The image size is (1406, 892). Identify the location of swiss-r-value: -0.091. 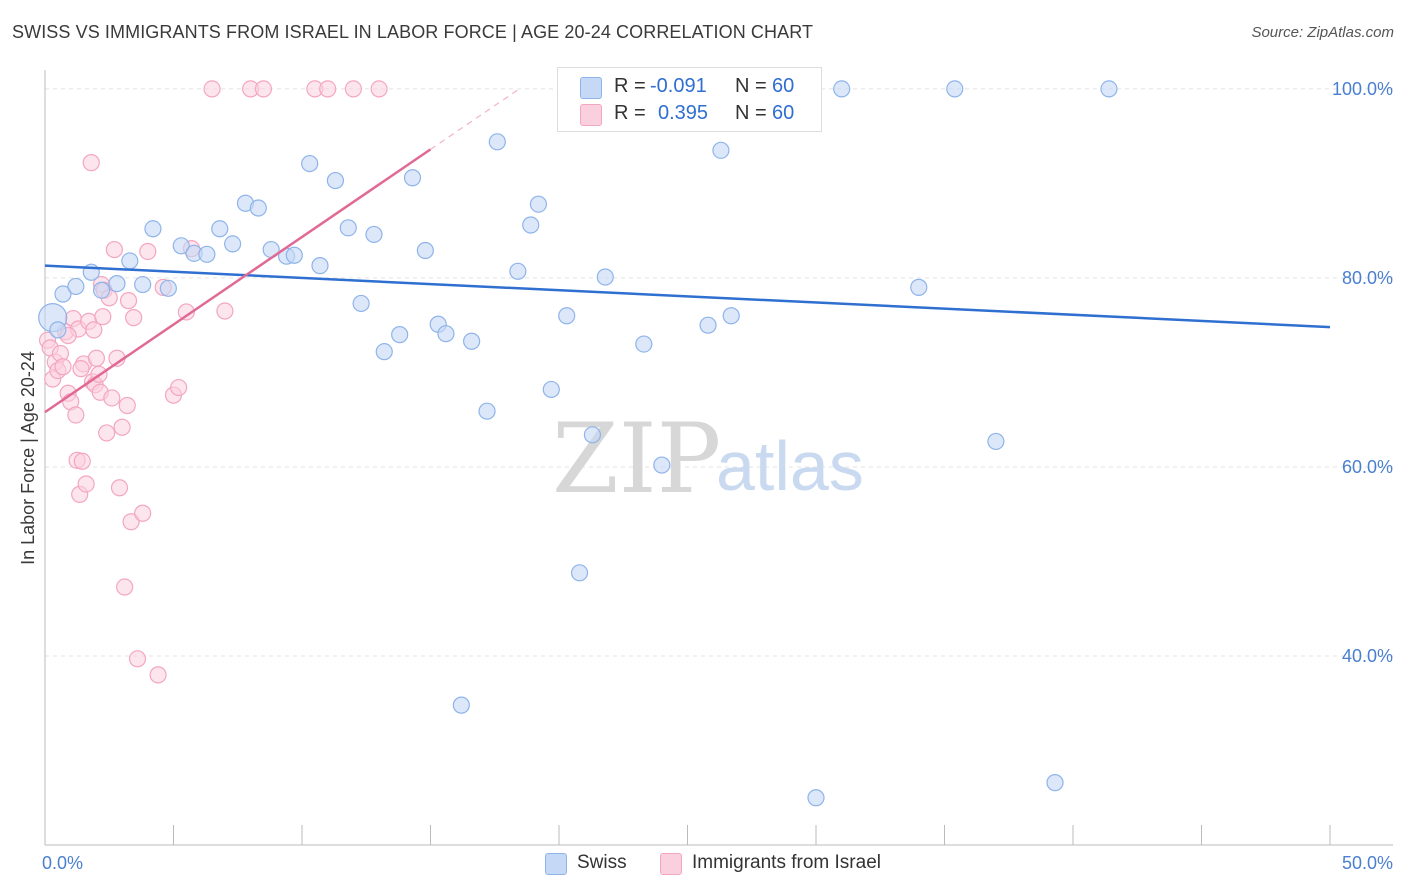
(678, 86).